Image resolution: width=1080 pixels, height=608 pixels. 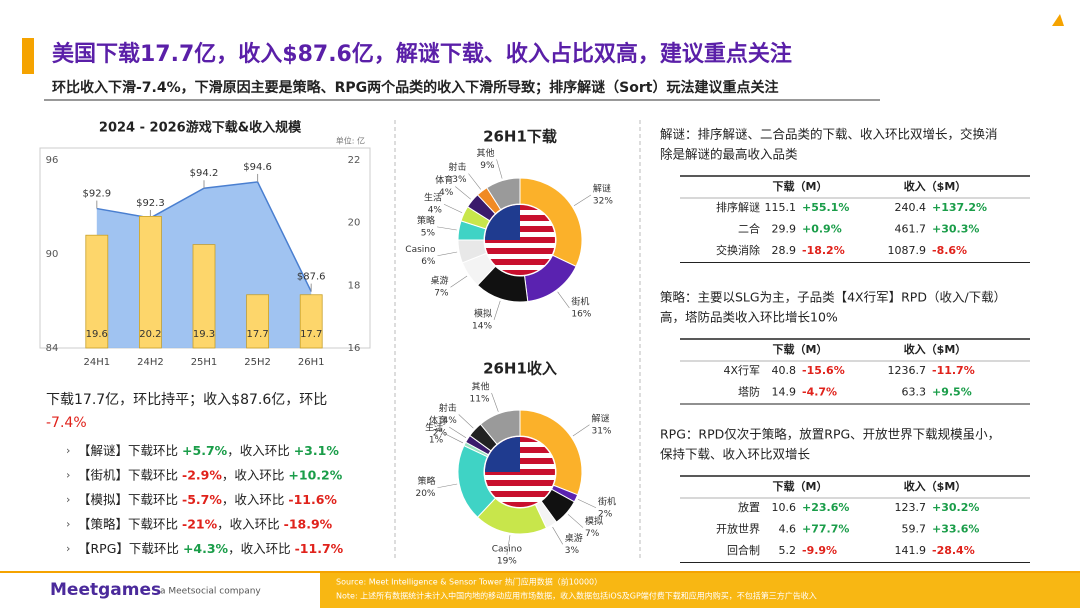 I want to click on y2-tick-label: 18, so click(x=354, y=285).